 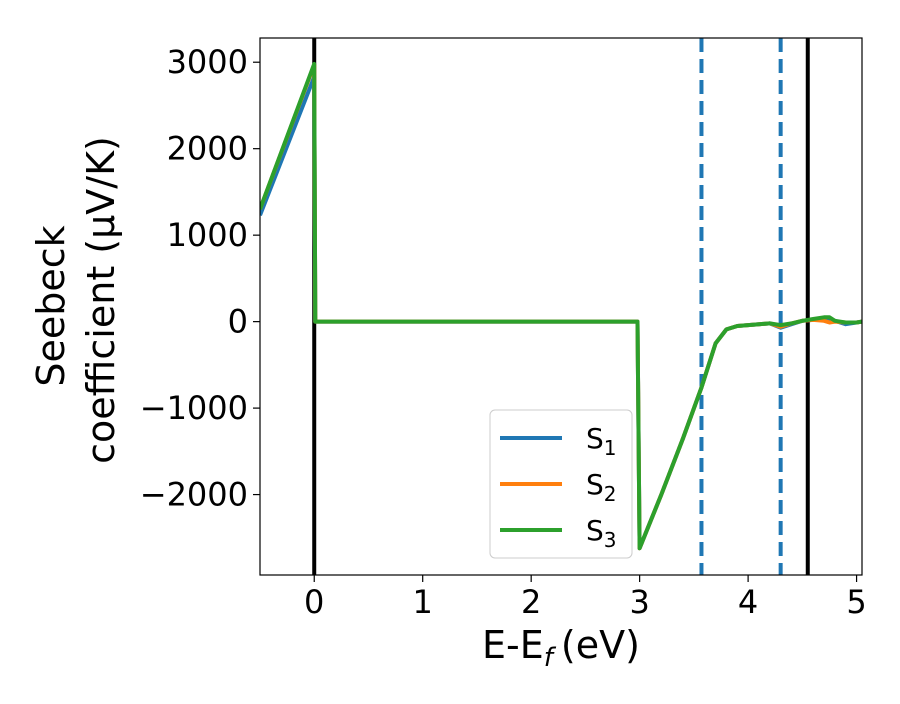 What do you see at coordinates (561, 484) in the screenshot?
I see `legend: S1 S2 S3` at bounding box center [561, 484].